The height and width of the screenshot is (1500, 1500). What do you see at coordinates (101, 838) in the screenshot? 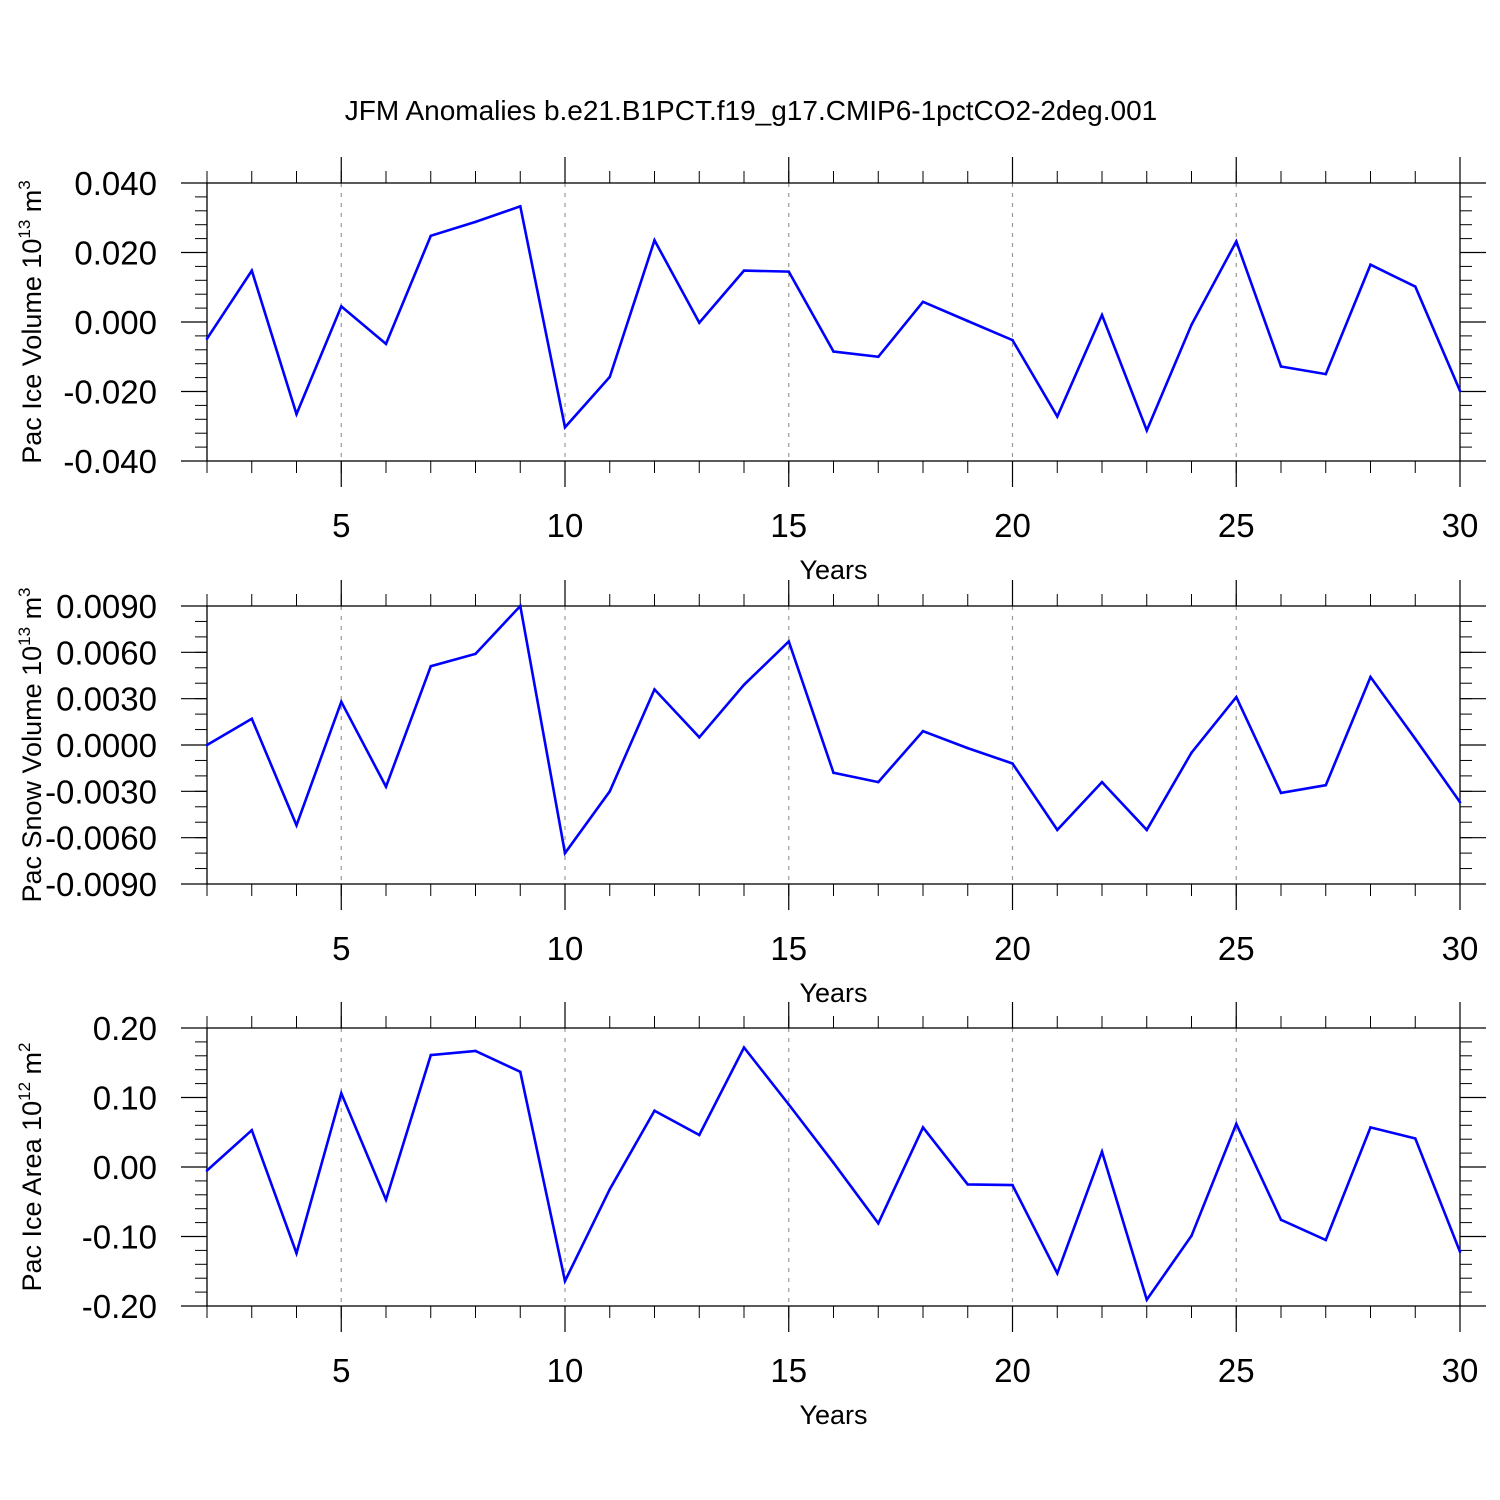
I see `y-tick-label: -0.0060` at bounding box center [101, 838].